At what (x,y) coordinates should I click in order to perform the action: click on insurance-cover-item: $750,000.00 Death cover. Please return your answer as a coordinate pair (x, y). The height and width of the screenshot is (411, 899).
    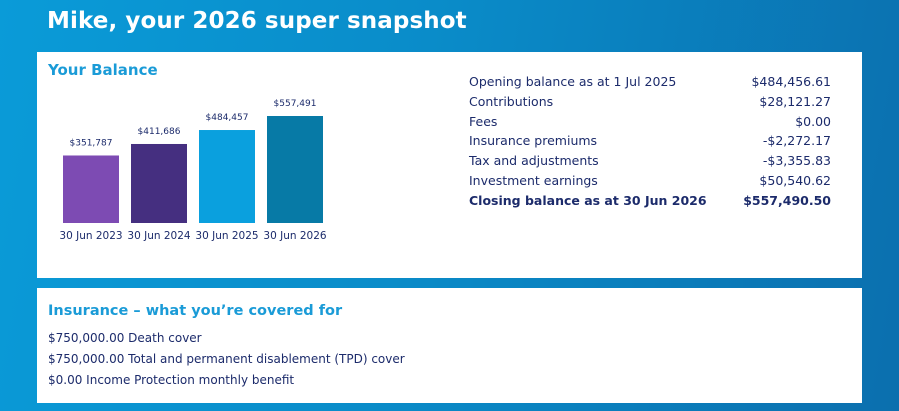
    Looking at the image, I should click on (125, 338).